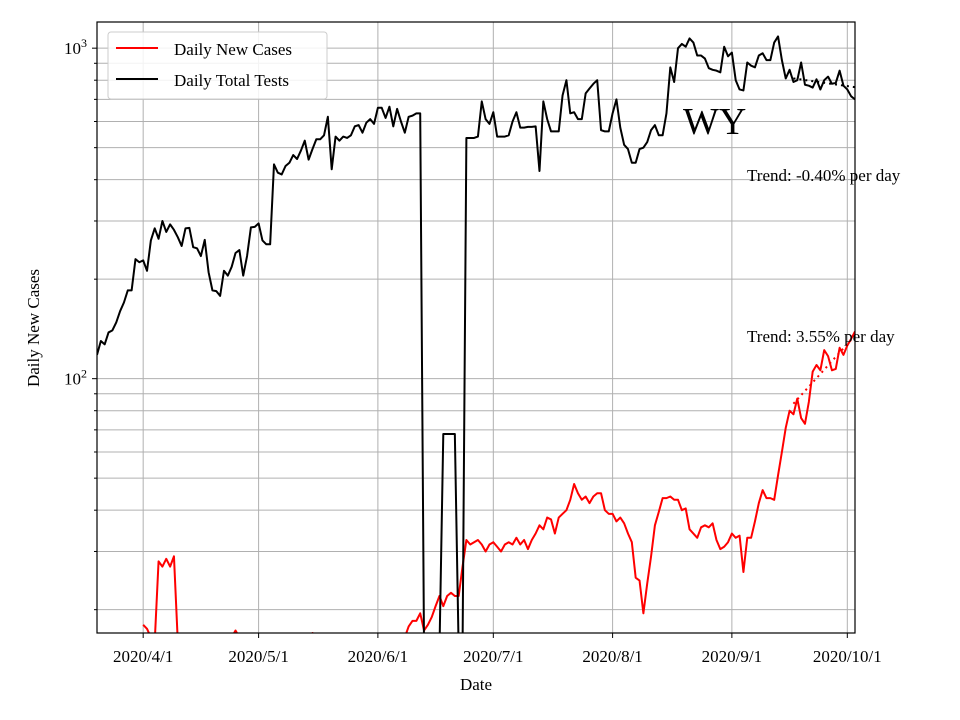 The image size is (960, 720). I want to click on x-tick-label: 2020/7/1, so click(493, 656).